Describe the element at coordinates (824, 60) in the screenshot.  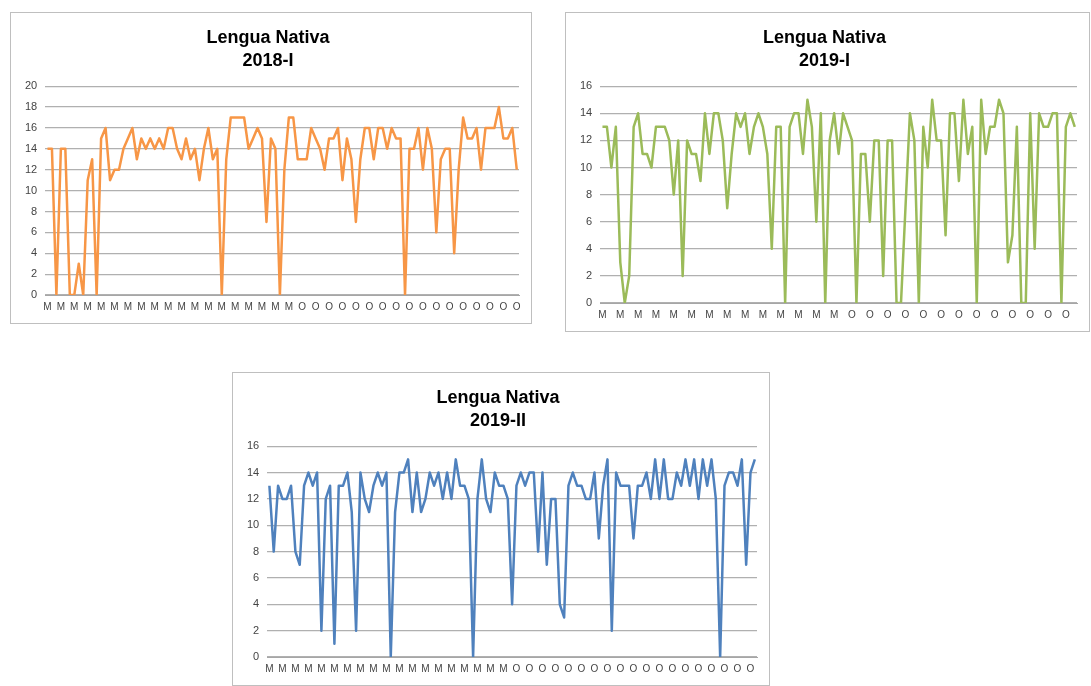
I see `chart-subtitle: 2019-I` at that location.